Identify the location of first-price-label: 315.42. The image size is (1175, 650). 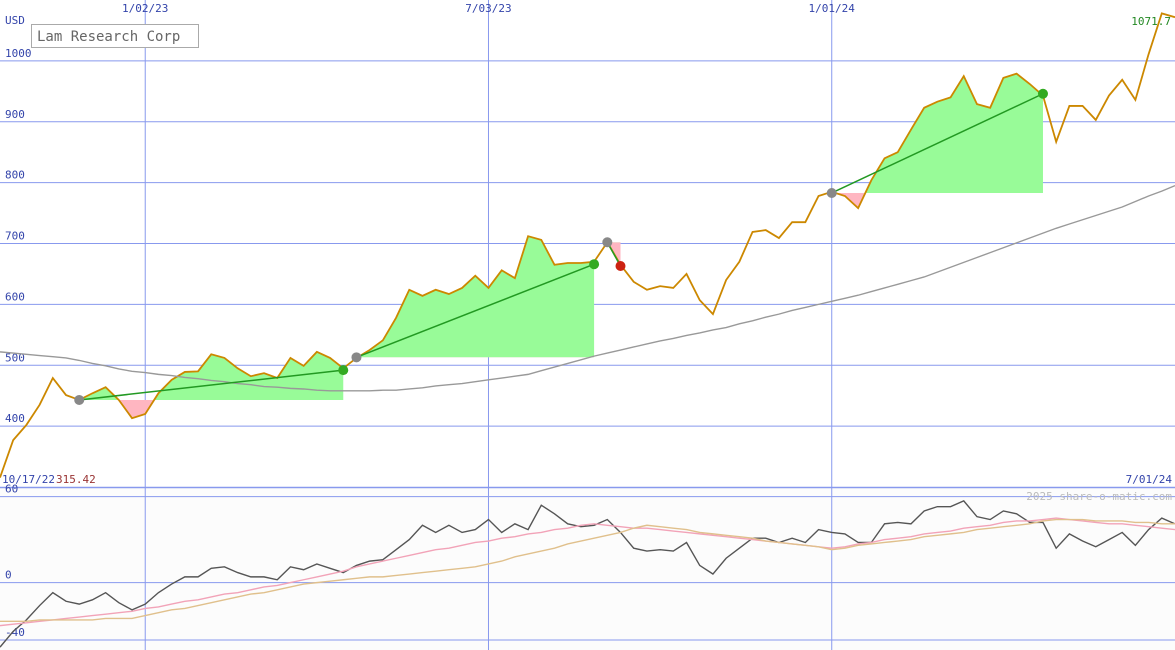
(76, 479).